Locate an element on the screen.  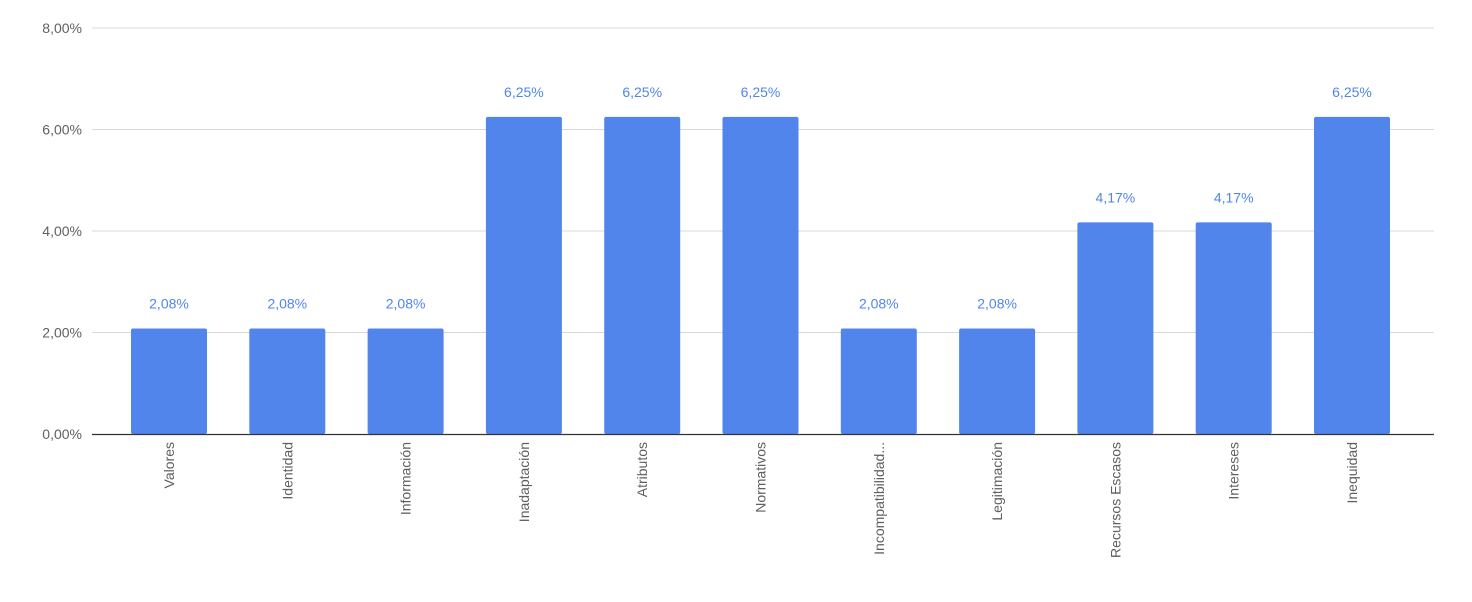
x-tick-label: Identidad is located at coordinates (287, 471).